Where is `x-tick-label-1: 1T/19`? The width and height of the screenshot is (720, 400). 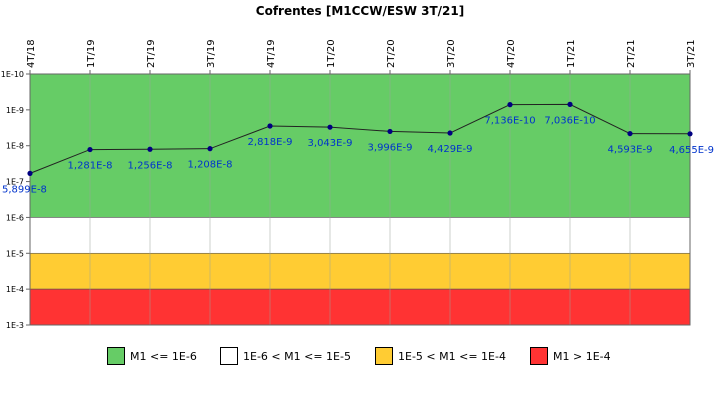
x-tick-label-1: 1T/19 is located at coordinates (91, 53).